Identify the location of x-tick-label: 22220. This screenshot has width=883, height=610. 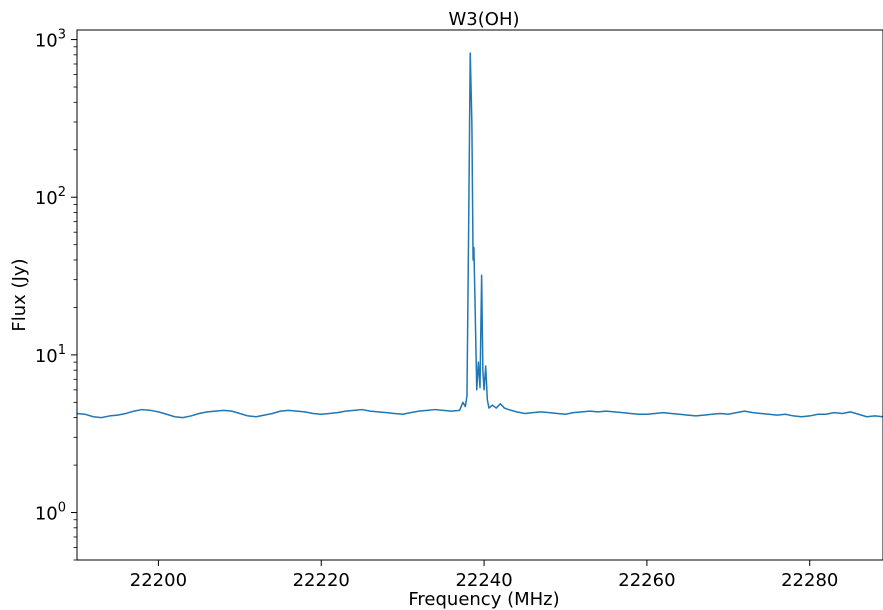
(321, 580).